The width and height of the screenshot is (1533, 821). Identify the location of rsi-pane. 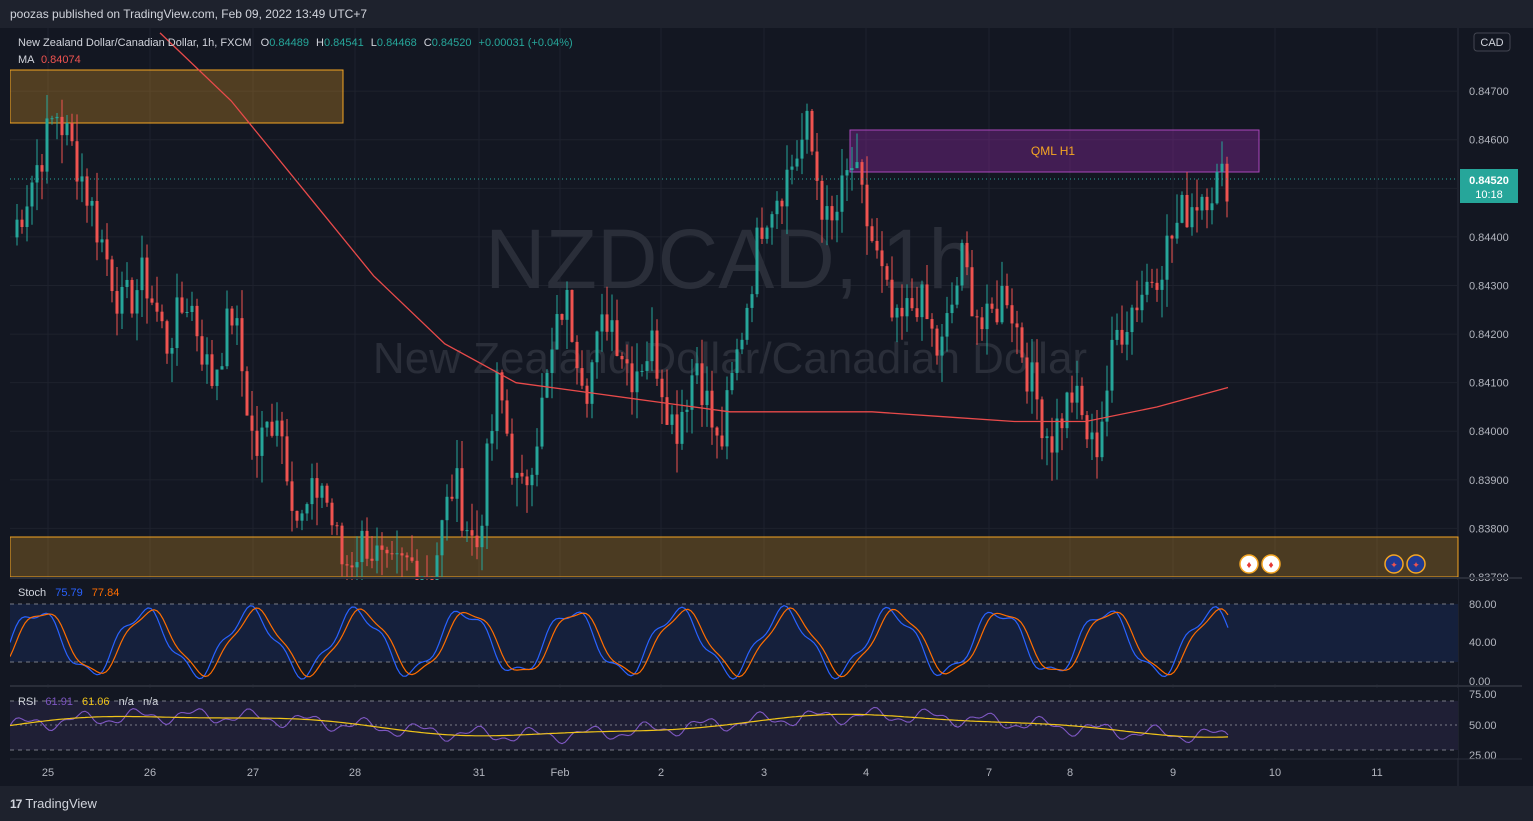
(734, 723).